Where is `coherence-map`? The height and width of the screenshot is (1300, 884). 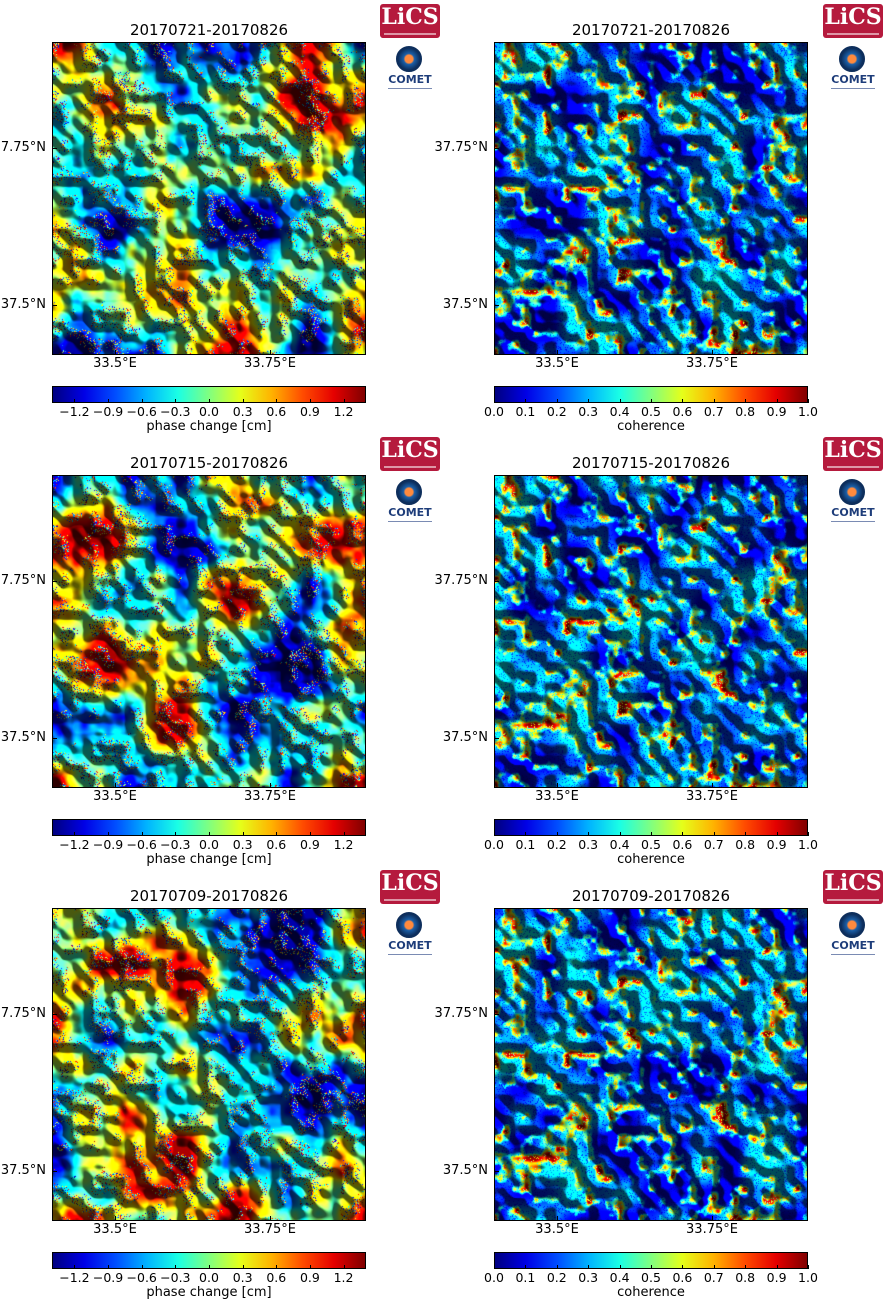 coherence-map is located at coordinates (651, 198).